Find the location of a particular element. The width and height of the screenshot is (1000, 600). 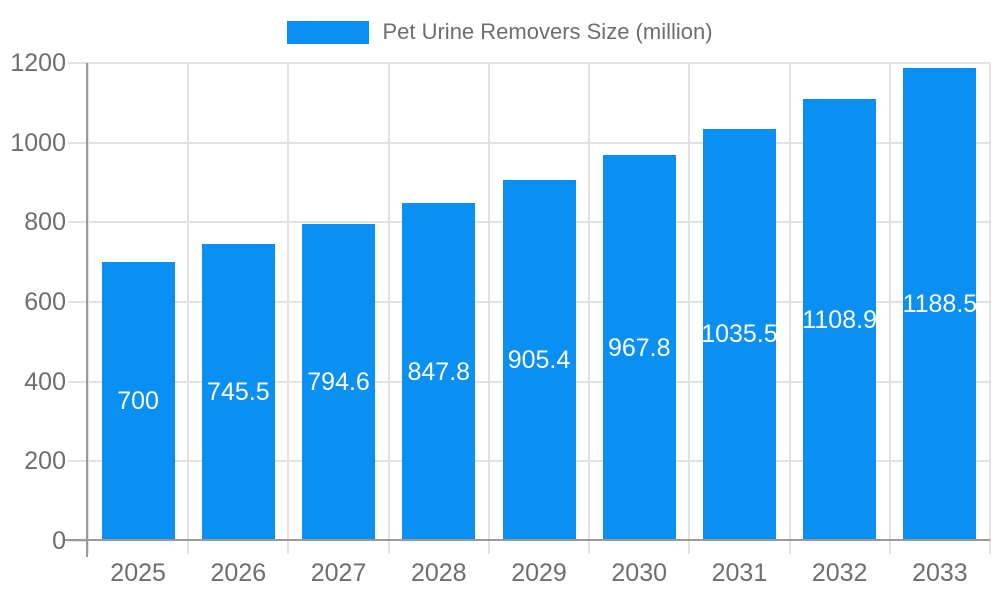

bar-2032: 1108.9 is located at coordinates (839, 320).